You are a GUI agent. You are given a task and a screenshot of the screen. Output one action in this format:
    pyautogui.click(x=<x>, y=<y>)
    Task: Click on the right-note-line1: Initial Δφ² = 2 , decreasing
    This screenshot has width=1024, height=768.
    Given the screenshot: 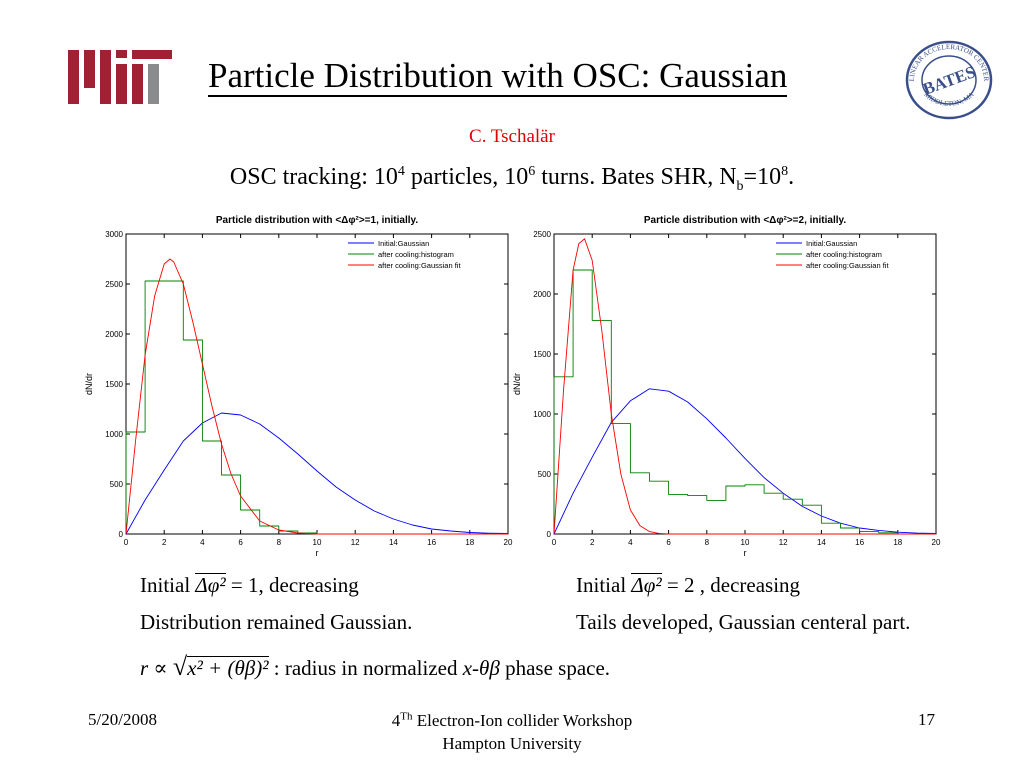 What is the action you would take?
    pyautogui.click(x=688, y=585)
    